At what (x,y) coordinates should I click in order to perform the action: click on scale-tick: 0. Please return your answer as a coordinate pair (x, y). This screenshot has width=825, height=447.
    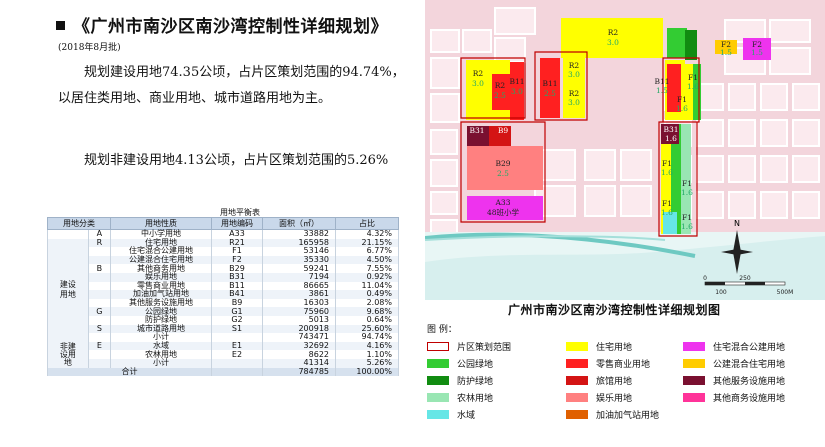
    Looking at the image, I should click on (705, 278).